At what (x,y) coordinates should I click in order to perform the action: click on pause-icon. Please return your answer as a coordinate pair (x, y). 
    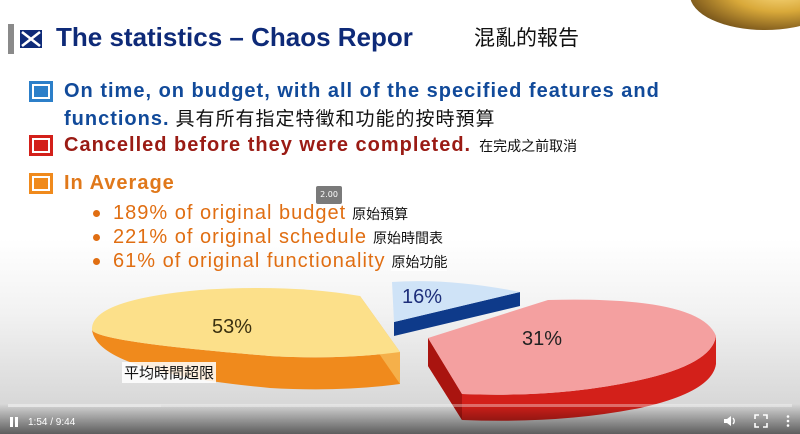
    Looking at the image, I should click on (14, 422).